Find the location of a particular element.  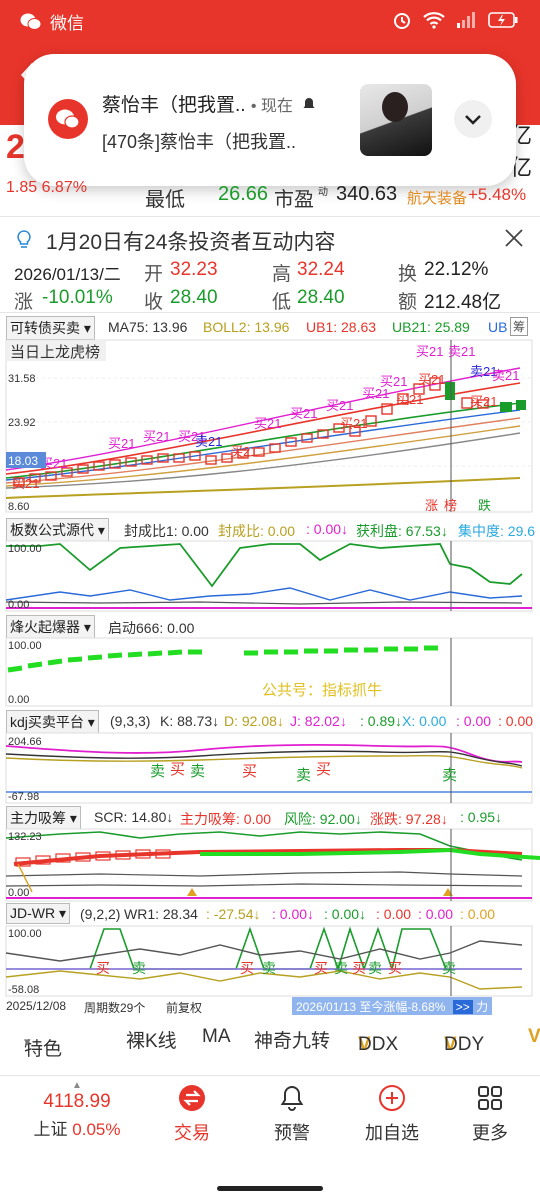

change-value: -10.01% is located at coordinates (77, 297).